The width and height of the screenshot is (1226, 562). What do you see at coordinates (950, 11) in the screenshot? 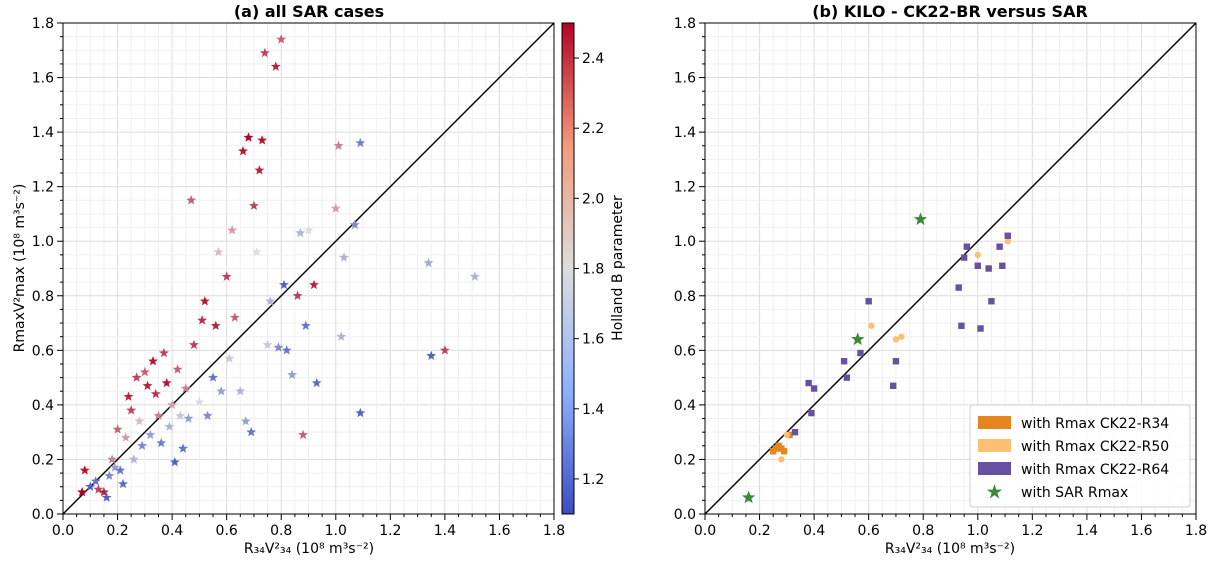
I see `panel-b-title: (b) KILO - CK22-BR versus SAR` at bounding box center [950, 11].